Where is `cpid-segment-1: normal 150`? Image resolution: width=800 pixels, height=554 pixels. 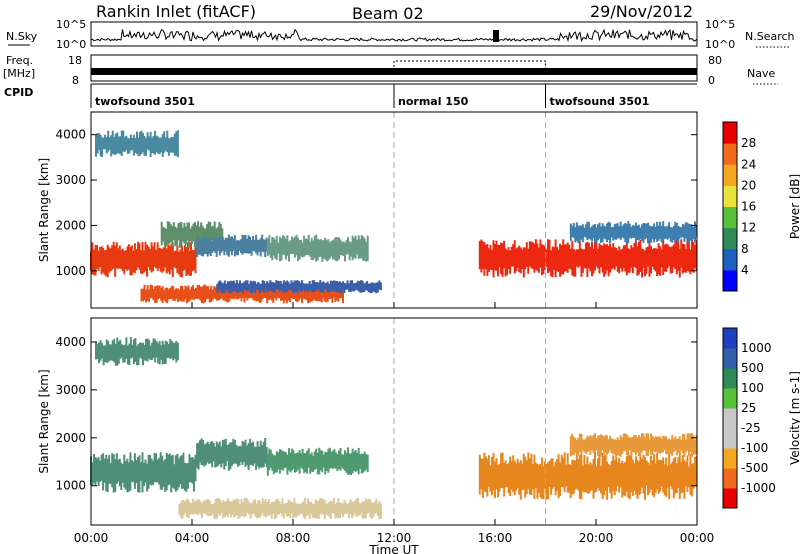 cpid-segment-1: normal 150 is located at coordinates (433, 101).